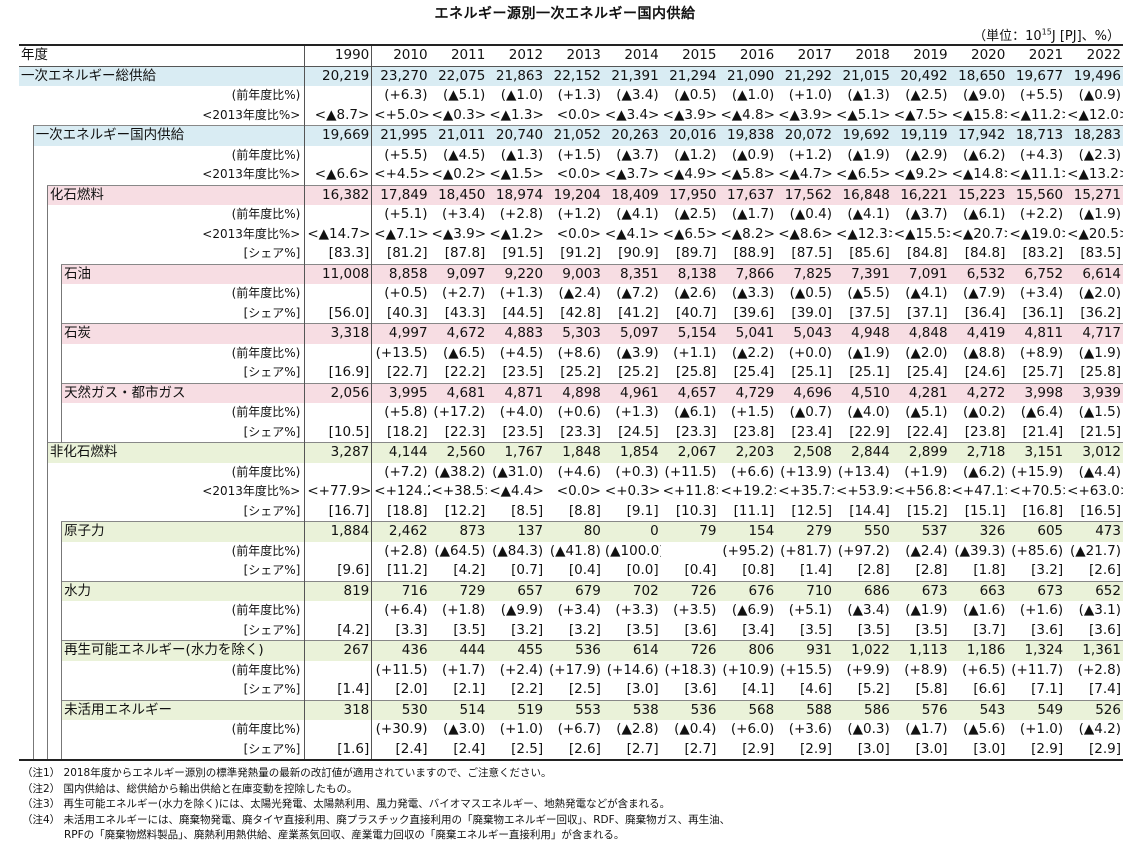  I want to click on ratio-cell: (▲2.5), so click(695, 214).